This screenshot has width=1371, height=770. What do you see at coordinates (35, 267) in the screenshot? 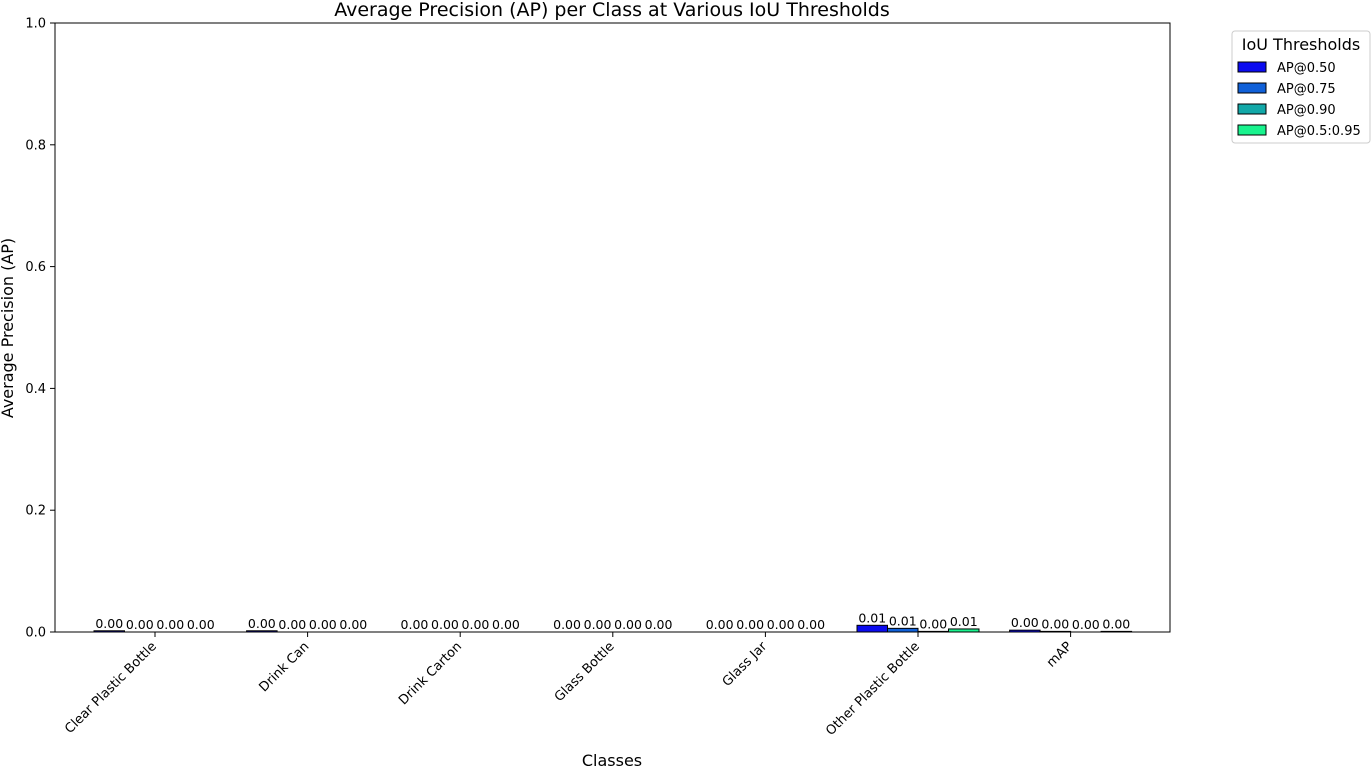
I see `y-tick-label: 0.6` at bounding box center [35, 267].